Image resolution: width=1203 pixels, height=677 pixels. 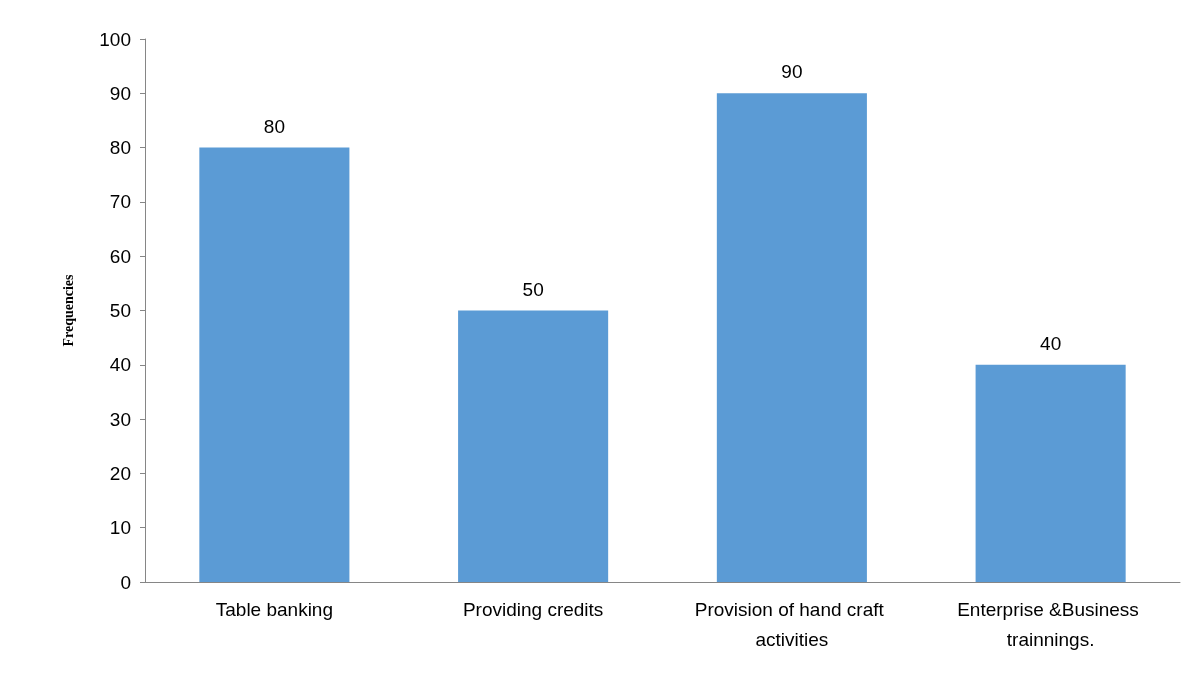 I want to click on y-tick-label: 80, so click(x=120, y=148).